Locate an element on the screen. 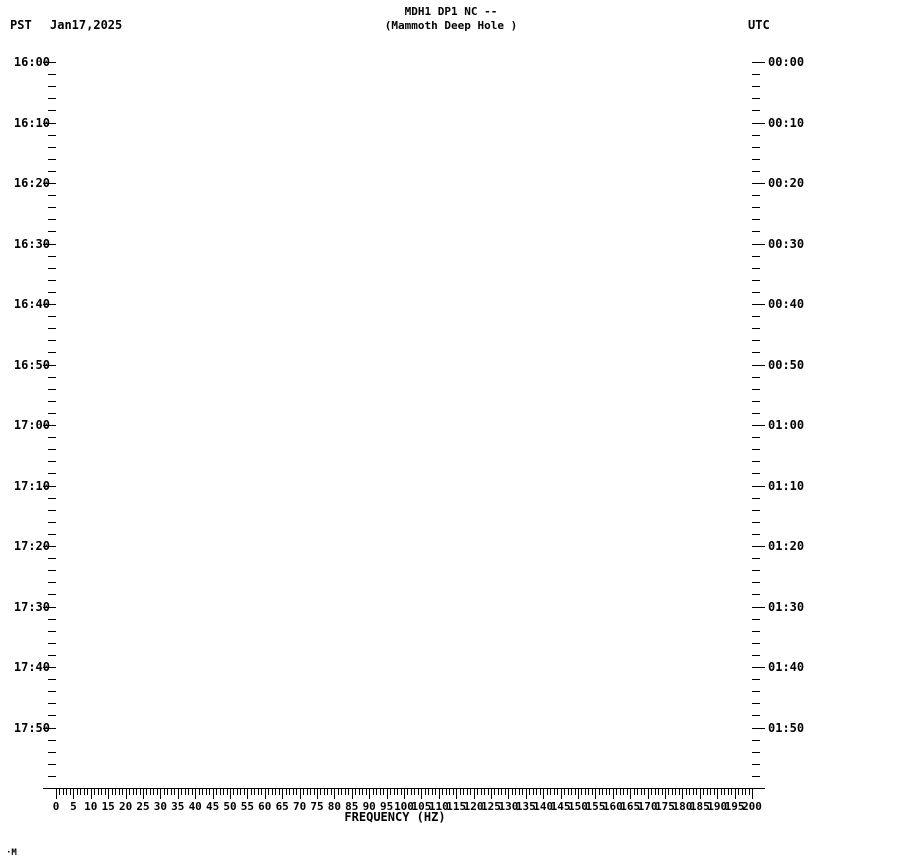 Image resolution: width=902 pixels, height=864 pixels. freq-label: 50 is located at coordinates (230, 806).